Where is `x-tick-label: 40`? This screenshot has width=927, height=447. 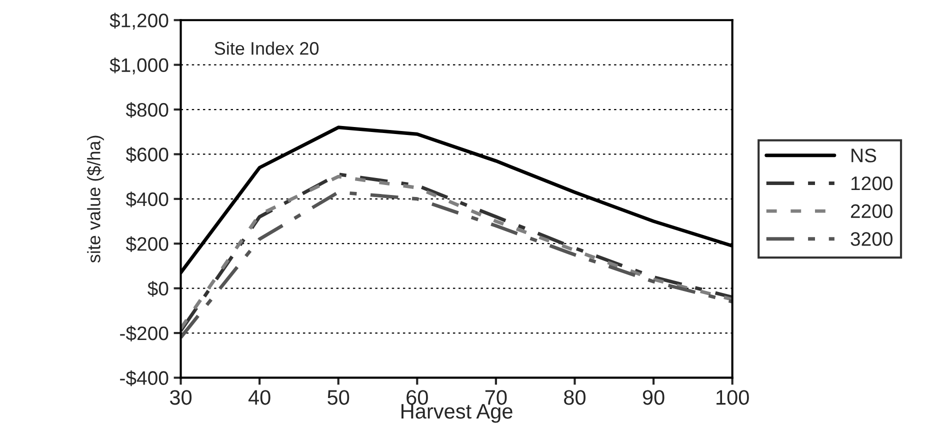
x-tick-label: 40 is located at coordinates (259, 397).